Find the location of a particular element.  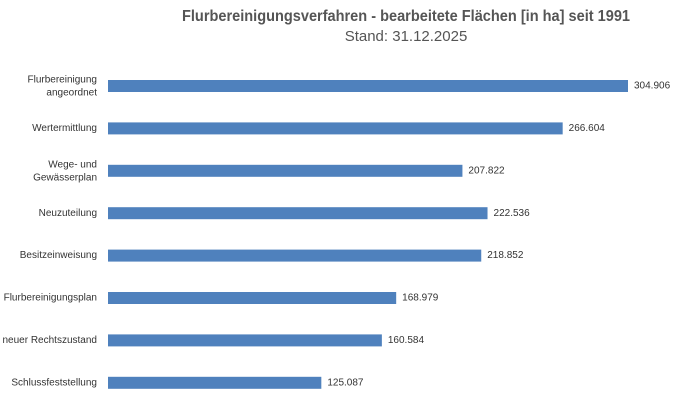

y-tick-label: Wertermittlung is located at coordinates (64, 128).